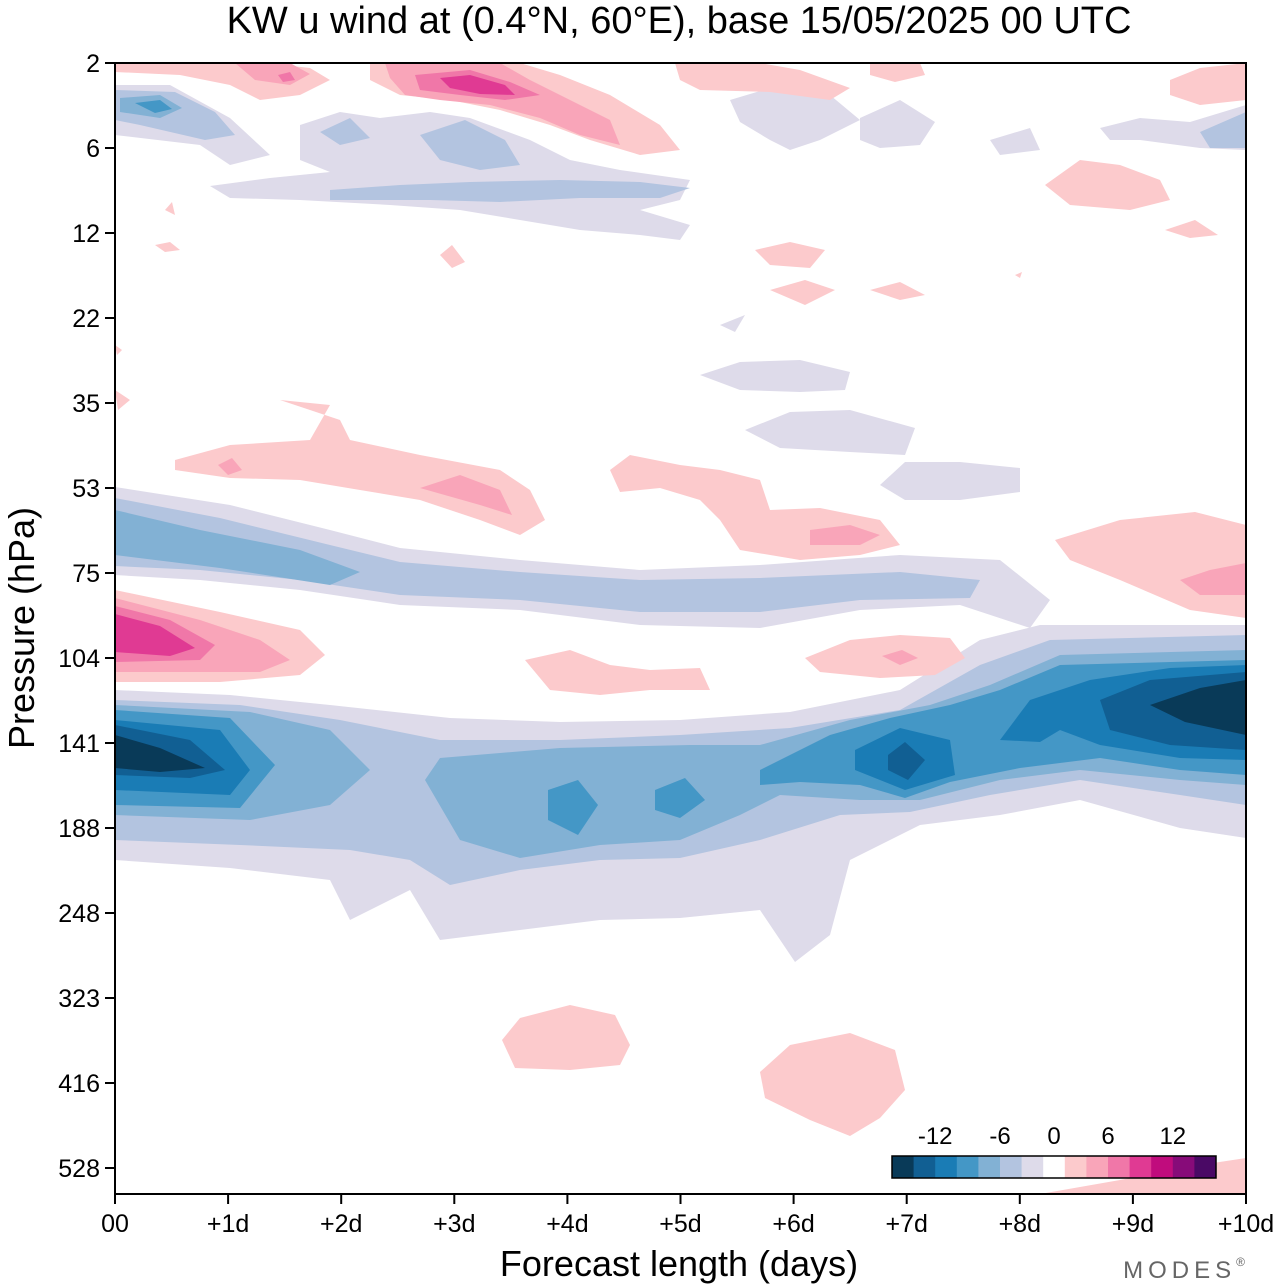  I want to click on y-tick-label: 188, so click(79, 829).